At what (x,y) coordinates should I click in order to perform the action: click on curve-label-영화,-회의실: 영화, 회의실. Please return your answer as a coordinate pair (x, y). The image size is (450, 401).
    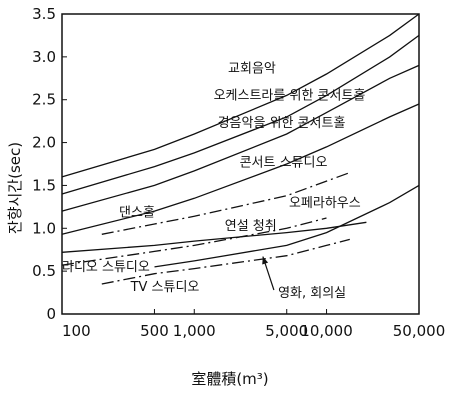
    Looking at the image, I should click on (312, 293).